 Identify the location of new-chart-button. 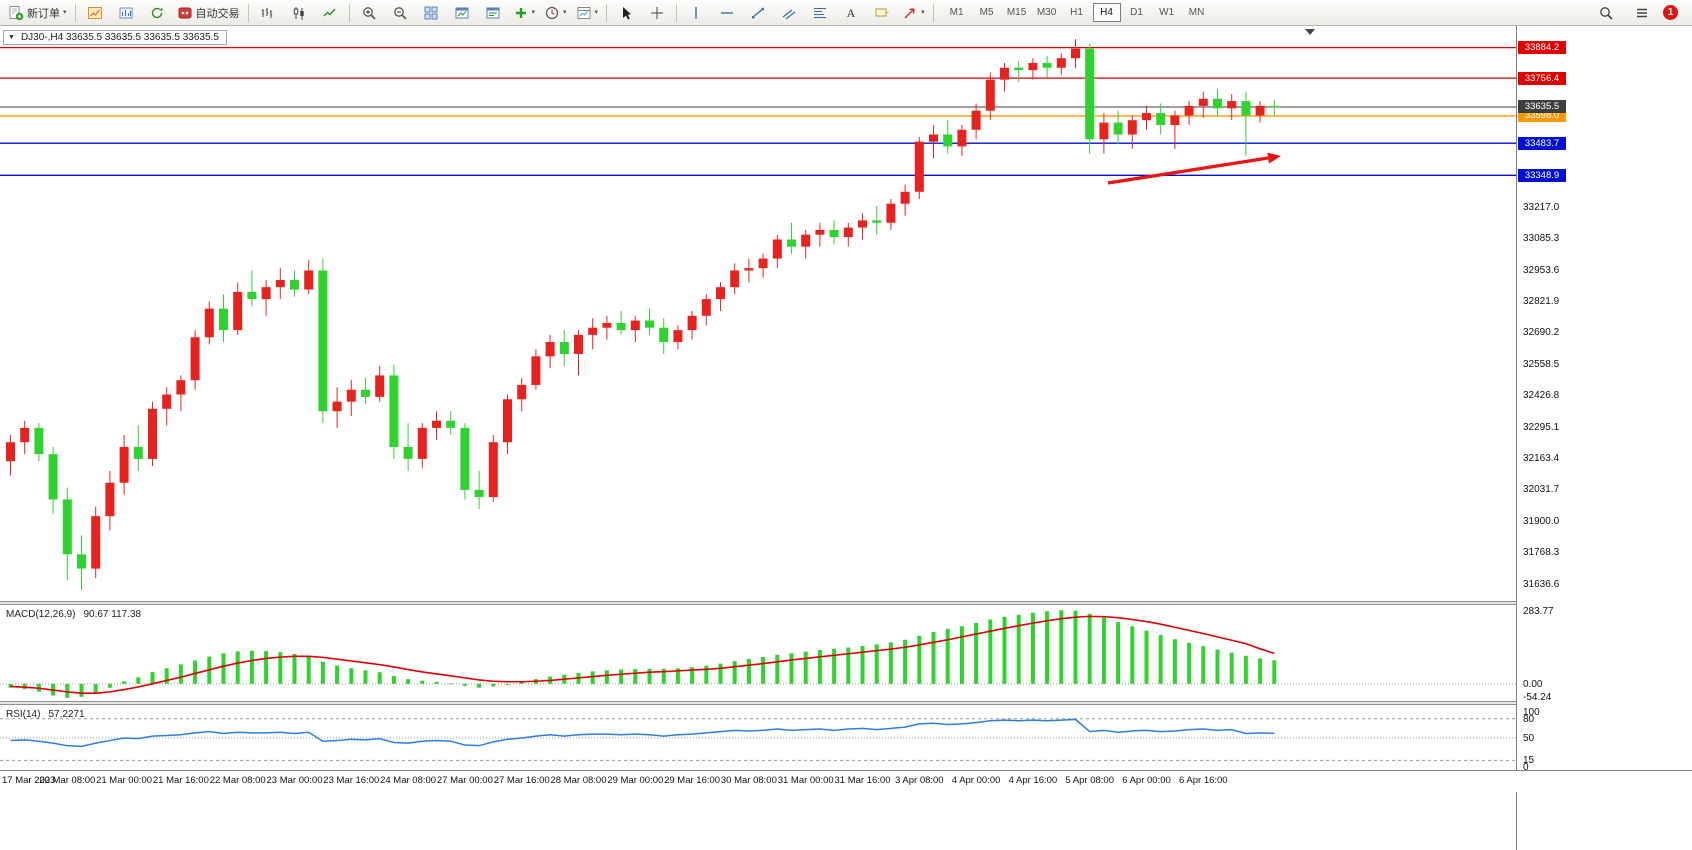
(95, 13).